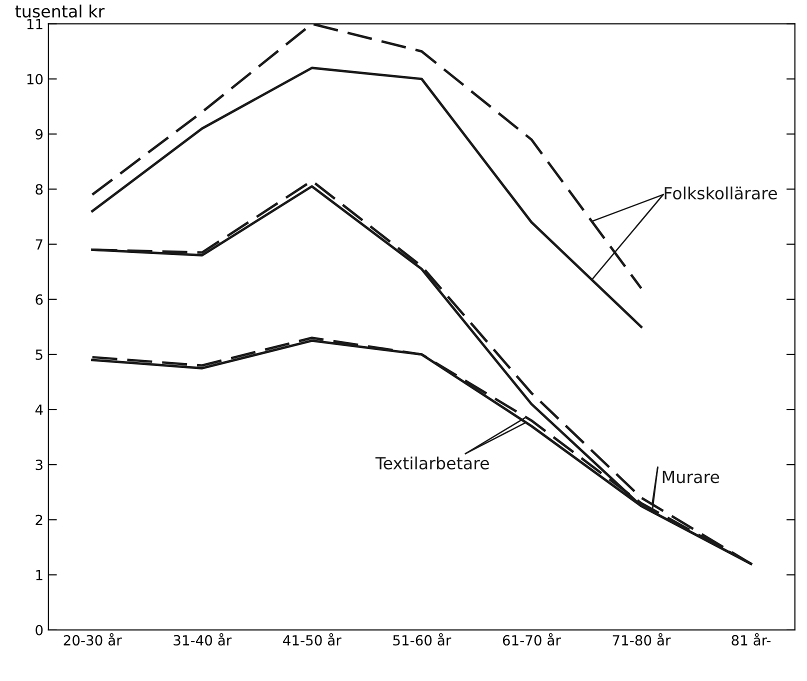 The image size is (807, 681). Describe the element at coordinates (39, 575) in the screenshot. I see `y-tick-label: 1` at that location.